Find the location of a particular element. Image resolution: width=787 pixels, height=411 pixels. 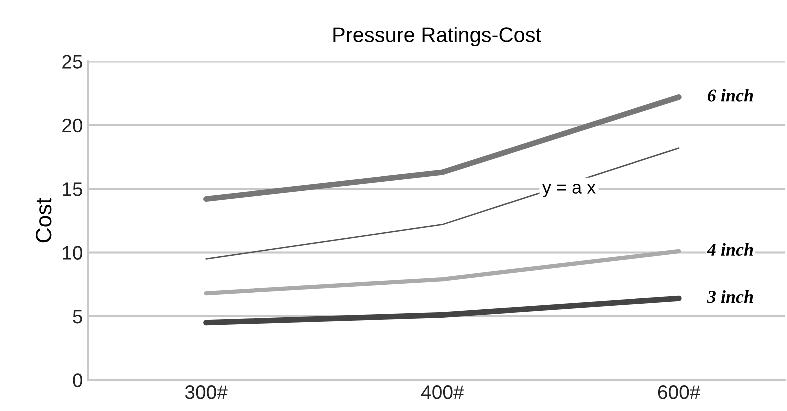

y-axis-title: Cost is located at coordinates (44, 220).